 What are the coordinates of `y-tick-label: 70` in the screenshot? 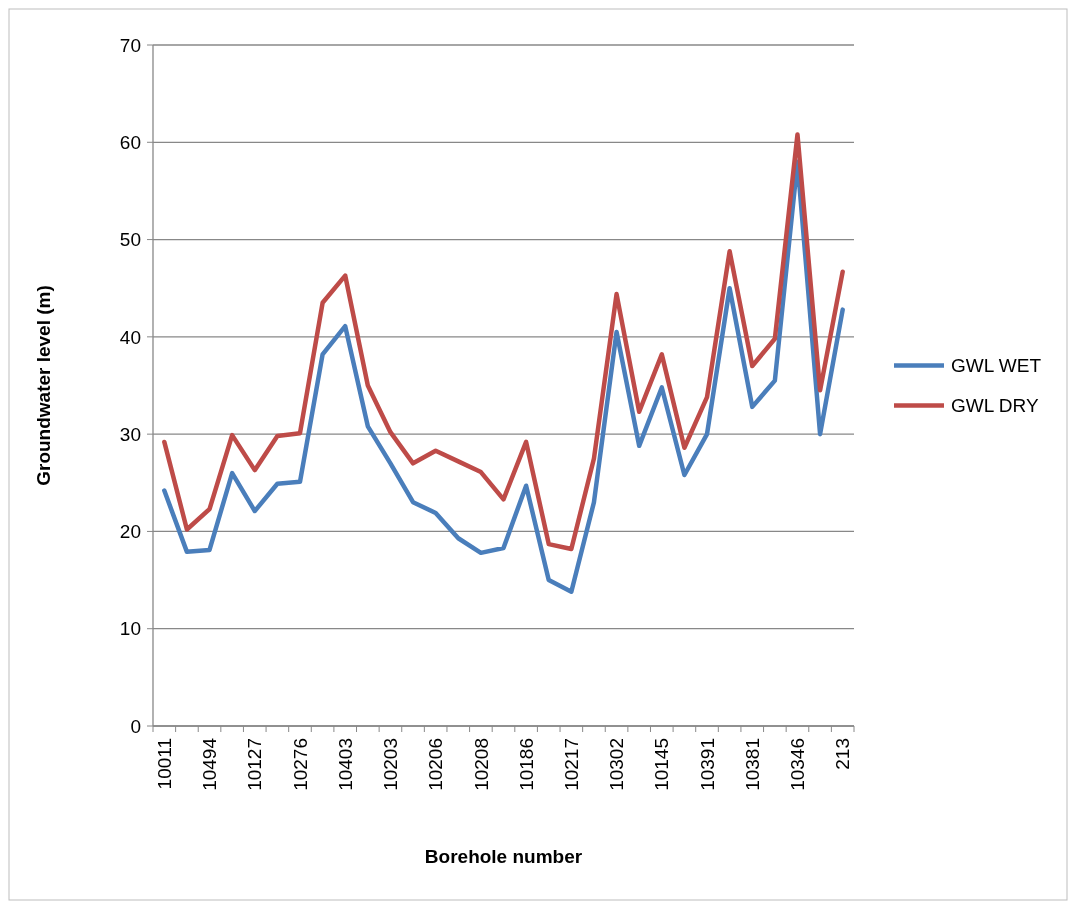 It's located at (130, 45).